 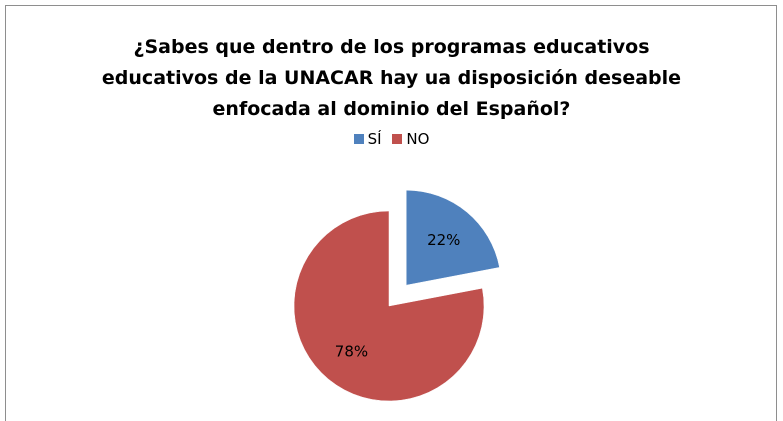 I want to click on slice-label-no: 78%, so click(x=351, y=351).